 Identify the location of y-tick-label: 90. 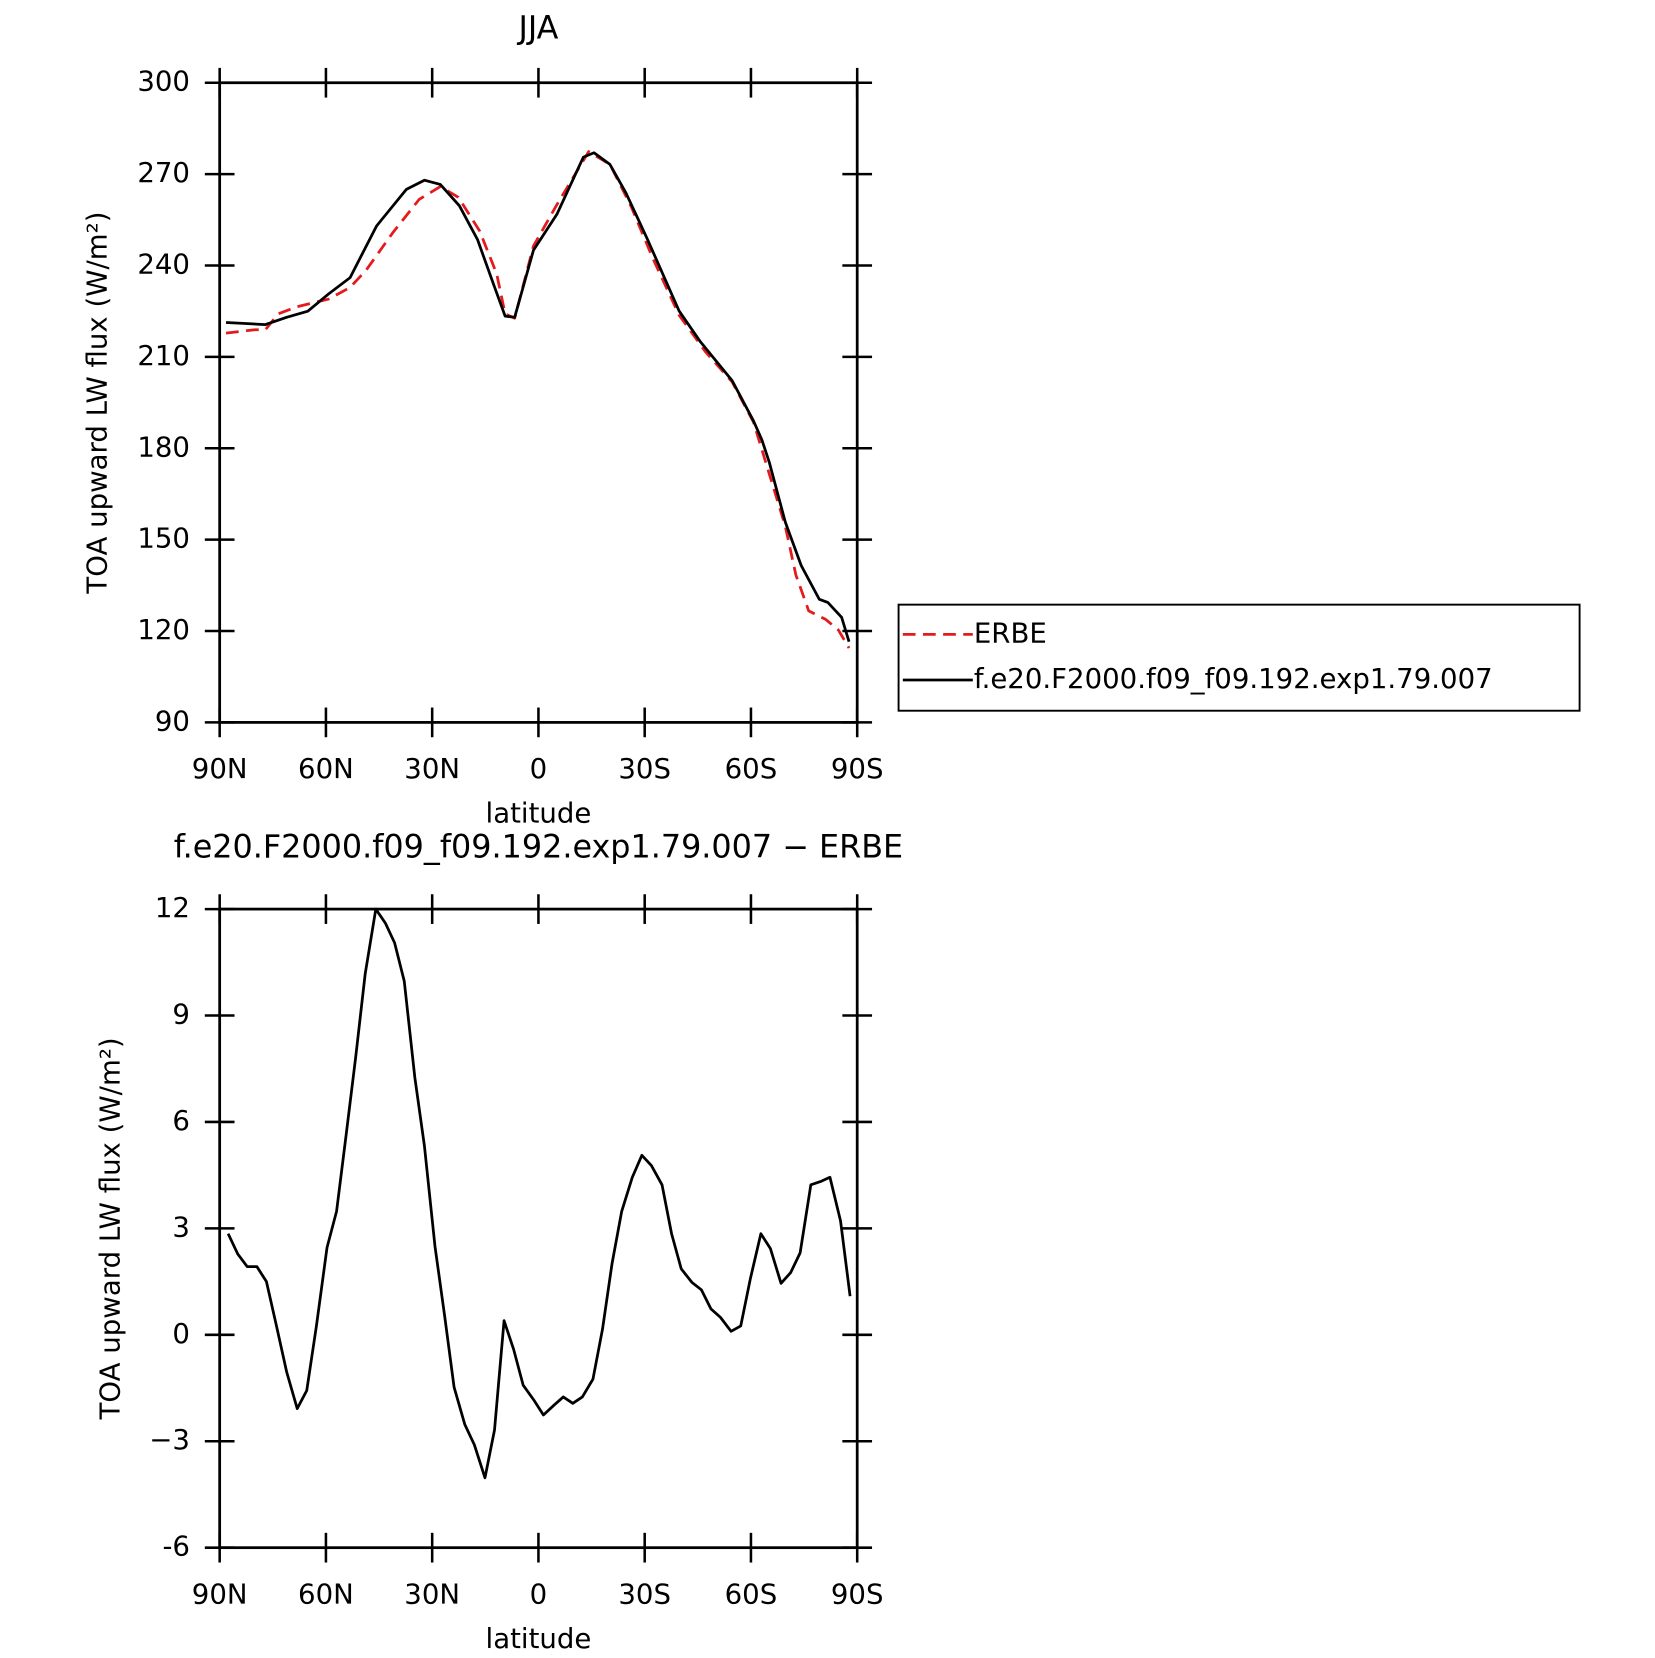
(172, 720).